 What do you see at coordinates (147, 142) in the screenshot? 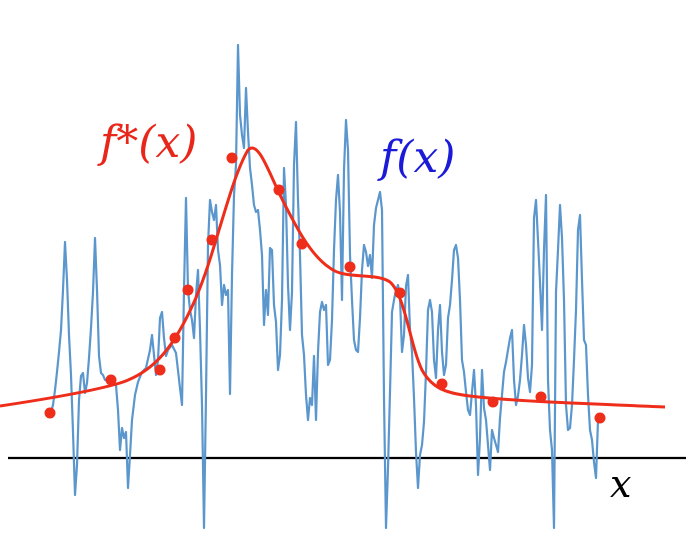
I see `target-function-label: f*(x)` at bounding box center [147, 142].